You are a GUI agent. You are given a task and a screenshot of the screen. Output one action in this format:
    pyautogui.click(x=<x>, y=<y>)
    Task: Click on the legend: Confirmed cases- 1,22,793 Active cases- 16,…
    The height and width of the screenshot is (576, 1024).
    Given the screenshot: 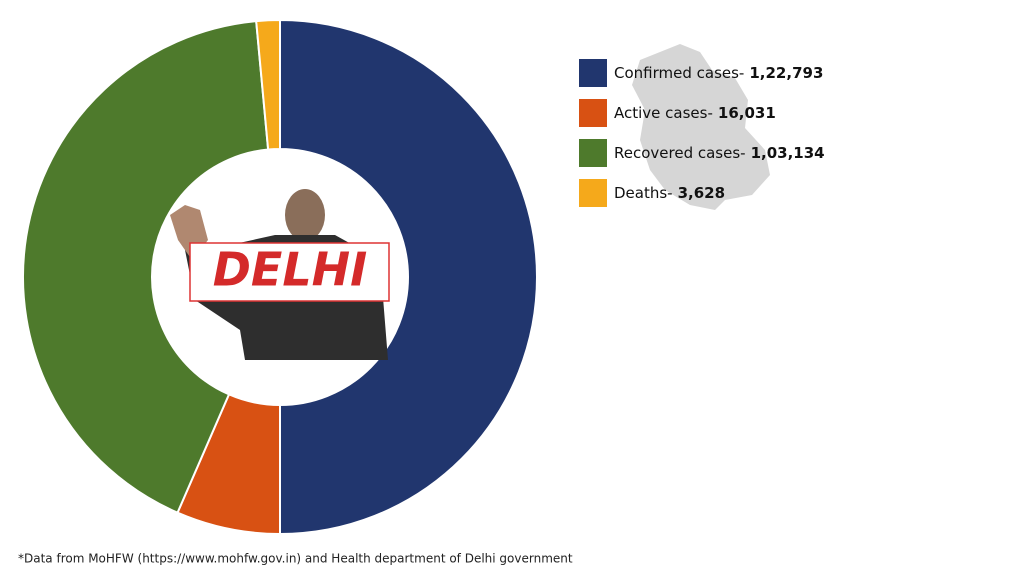 What is the action you would take?
    pyautogui.click(x=702, y=133)
    